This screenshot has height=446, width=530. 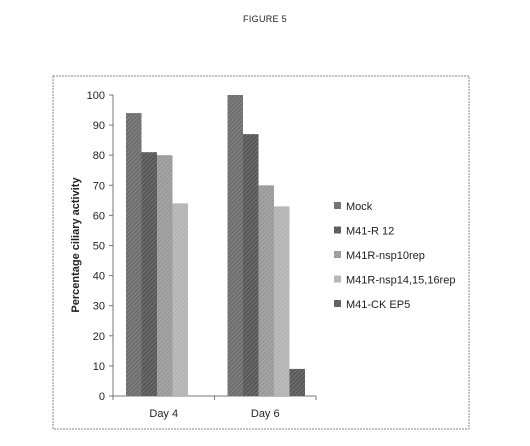 What do you see at coordinates (76, 245) in the screenshot?
I see `y-axis-label: Percentage ciliary activity` at bounding box center [76, 245].